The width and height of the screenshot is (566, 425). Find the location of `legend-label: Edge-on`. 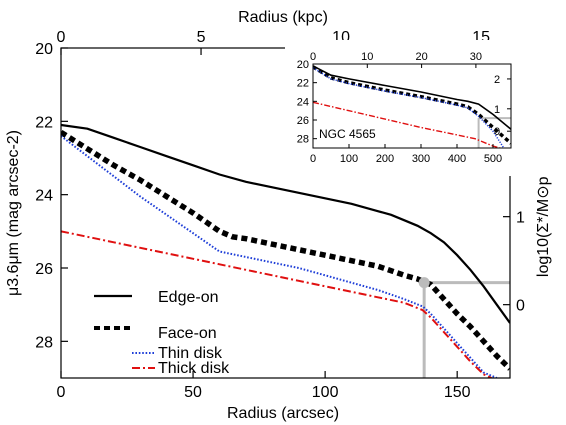

legend-label: Edge-on is located at coordinates (188, 297).